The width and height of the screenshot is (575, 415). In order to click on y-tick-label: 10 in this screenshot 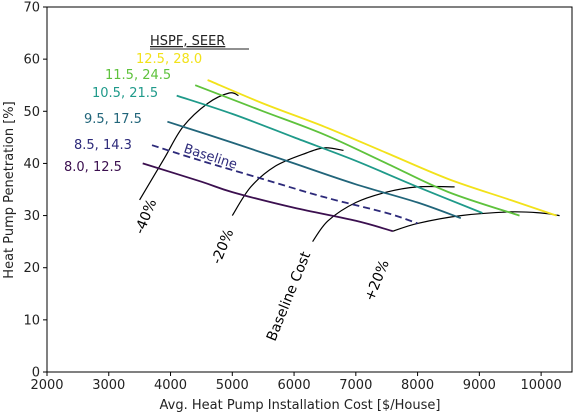, I will do `click(31, 320)`.